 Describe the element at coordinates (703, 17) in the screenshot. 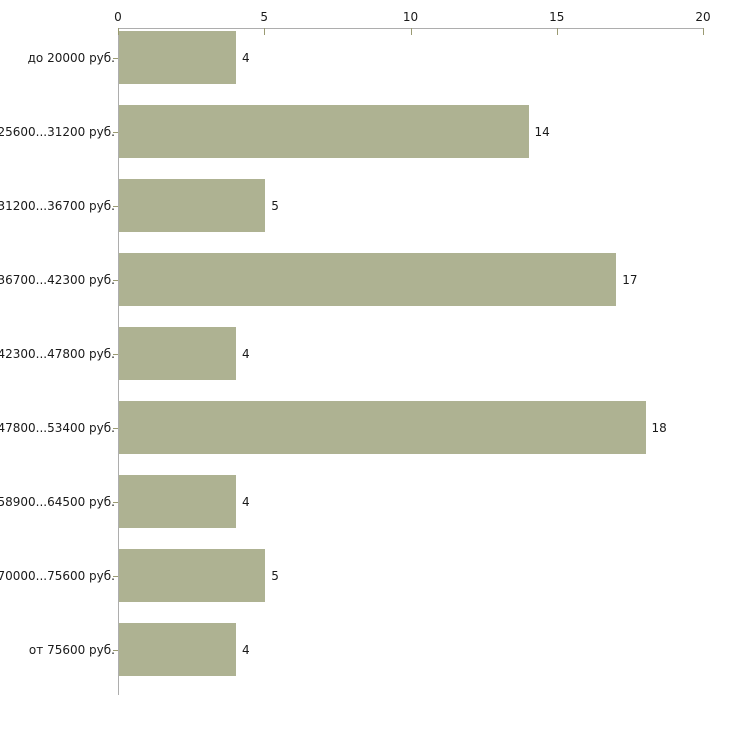

I see `x-axis-tick-label: 20` at that location.